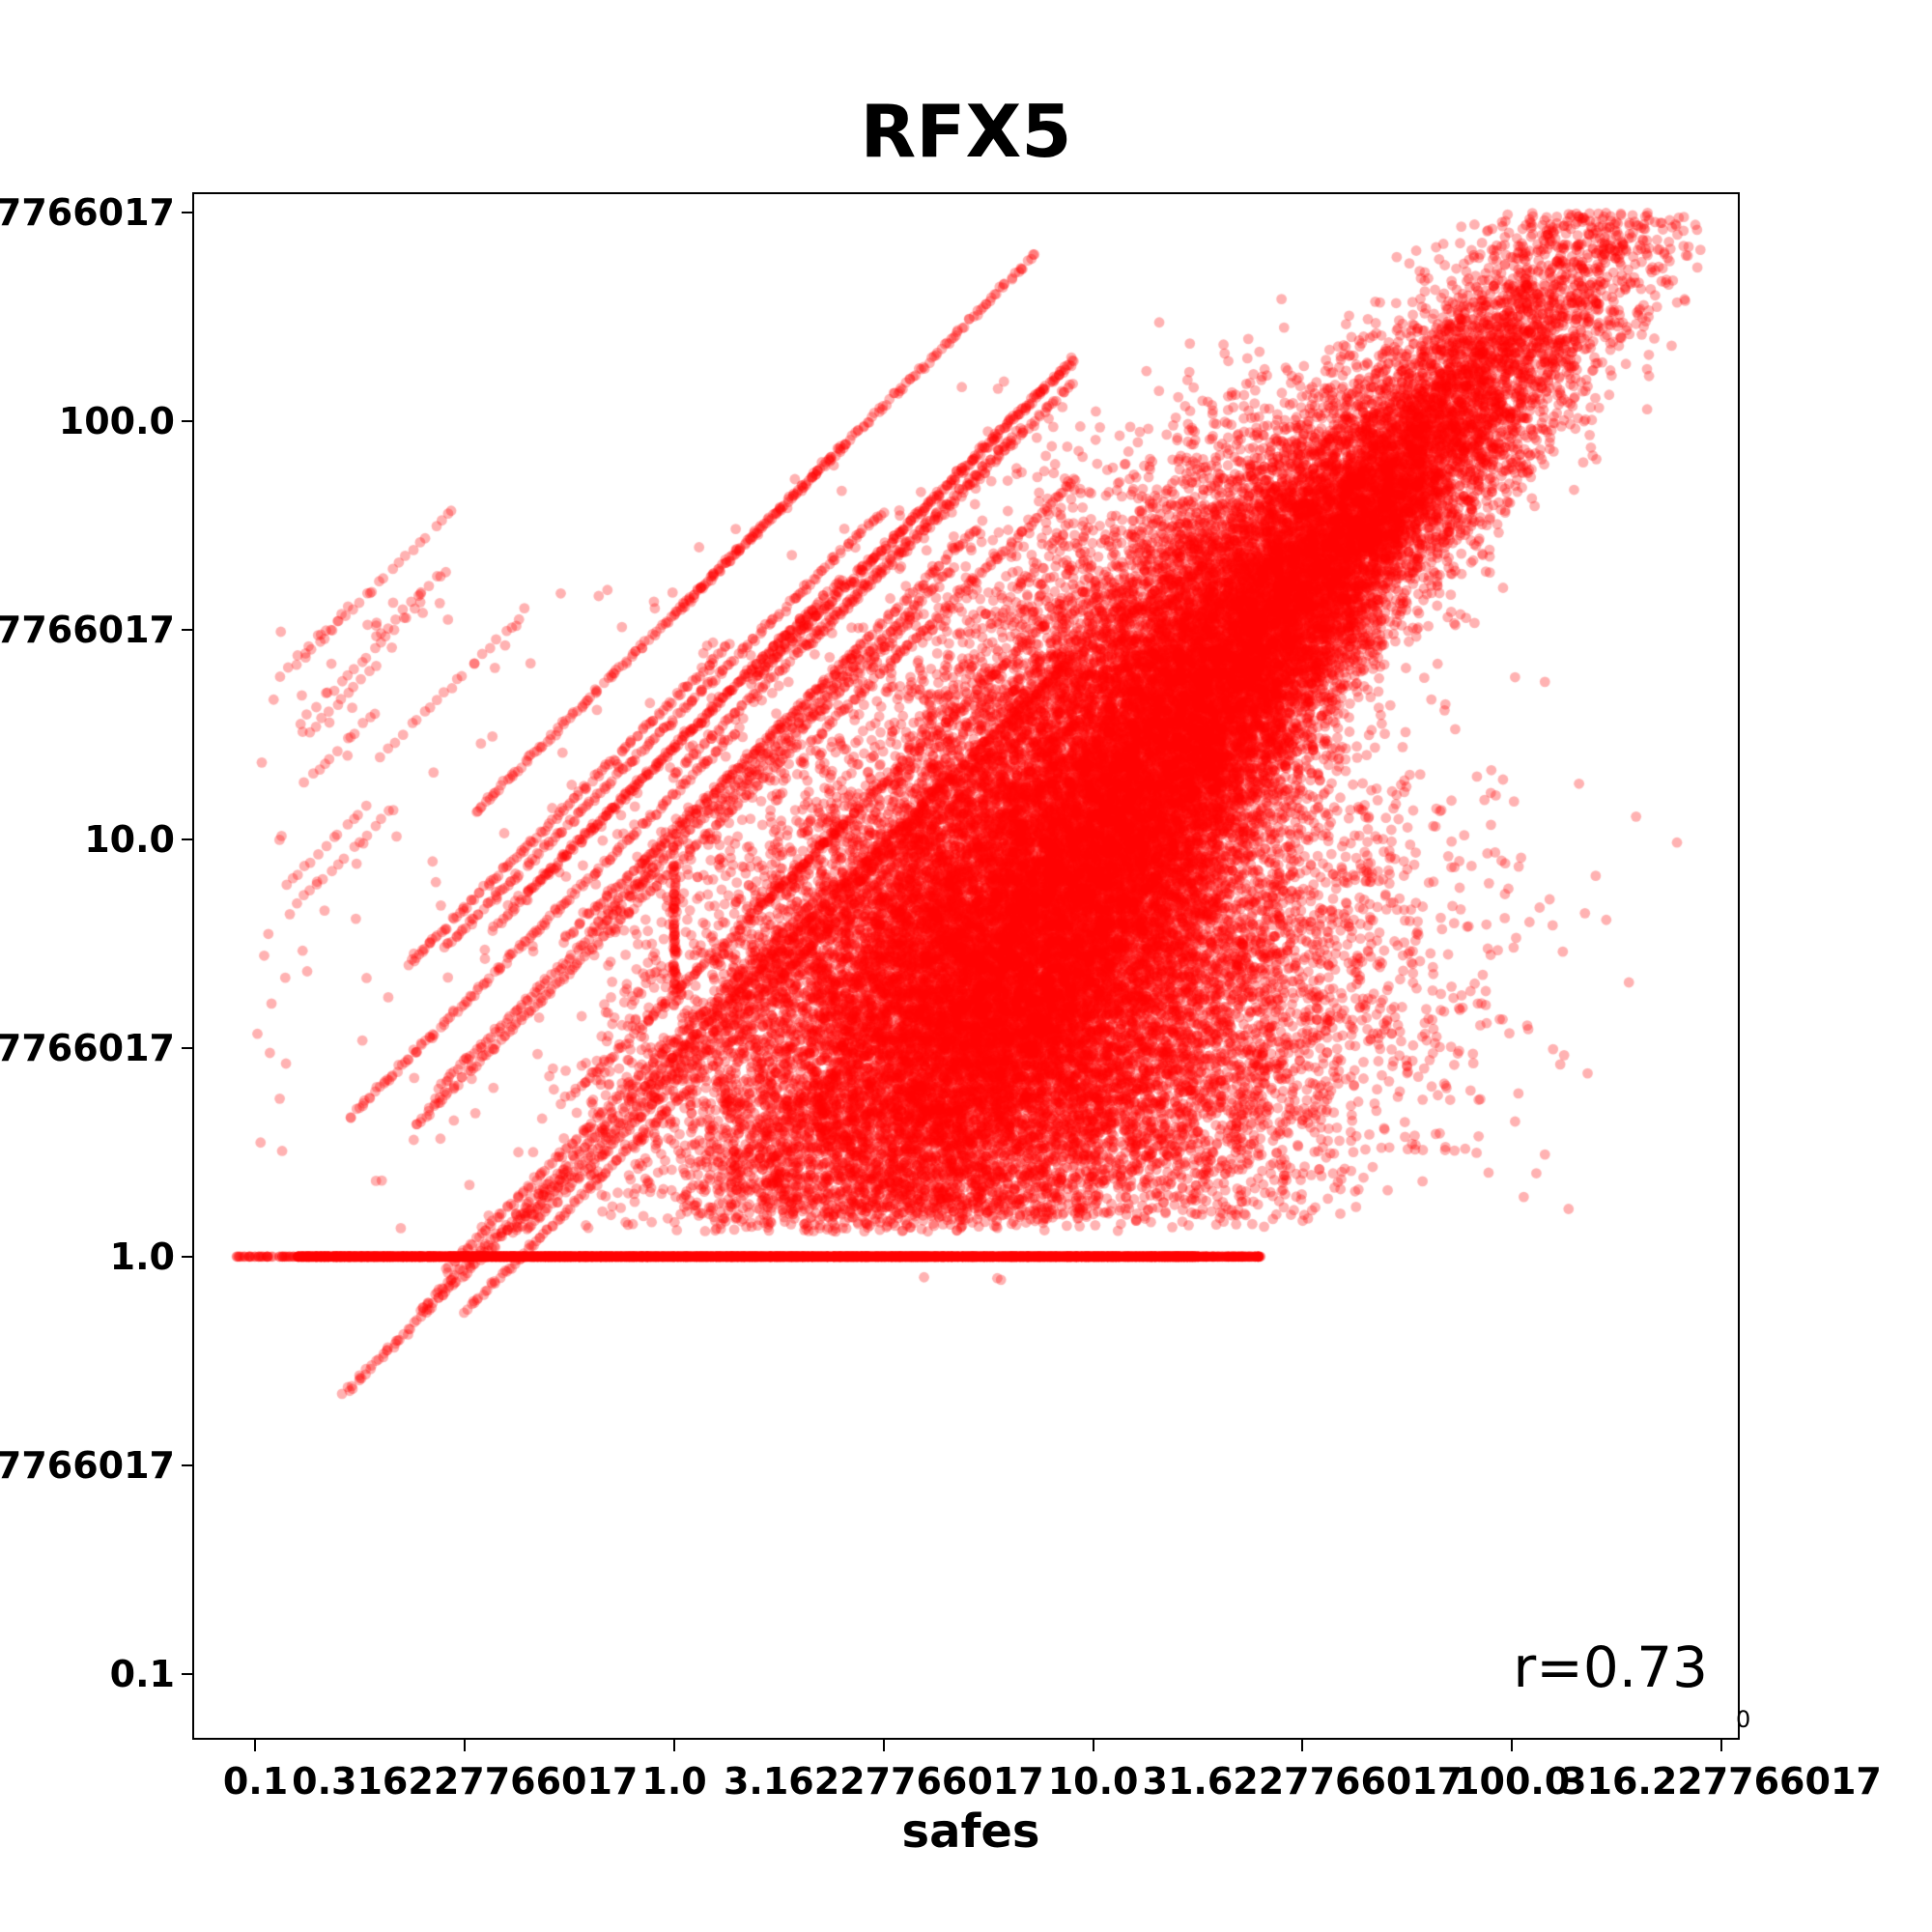 Image resolution: width=1932 pixels, height=1932 pixels. Describe the element at coordinates (1743, 1719) in the screenshot. I see `corner-tick-artifact: 0` at that location.